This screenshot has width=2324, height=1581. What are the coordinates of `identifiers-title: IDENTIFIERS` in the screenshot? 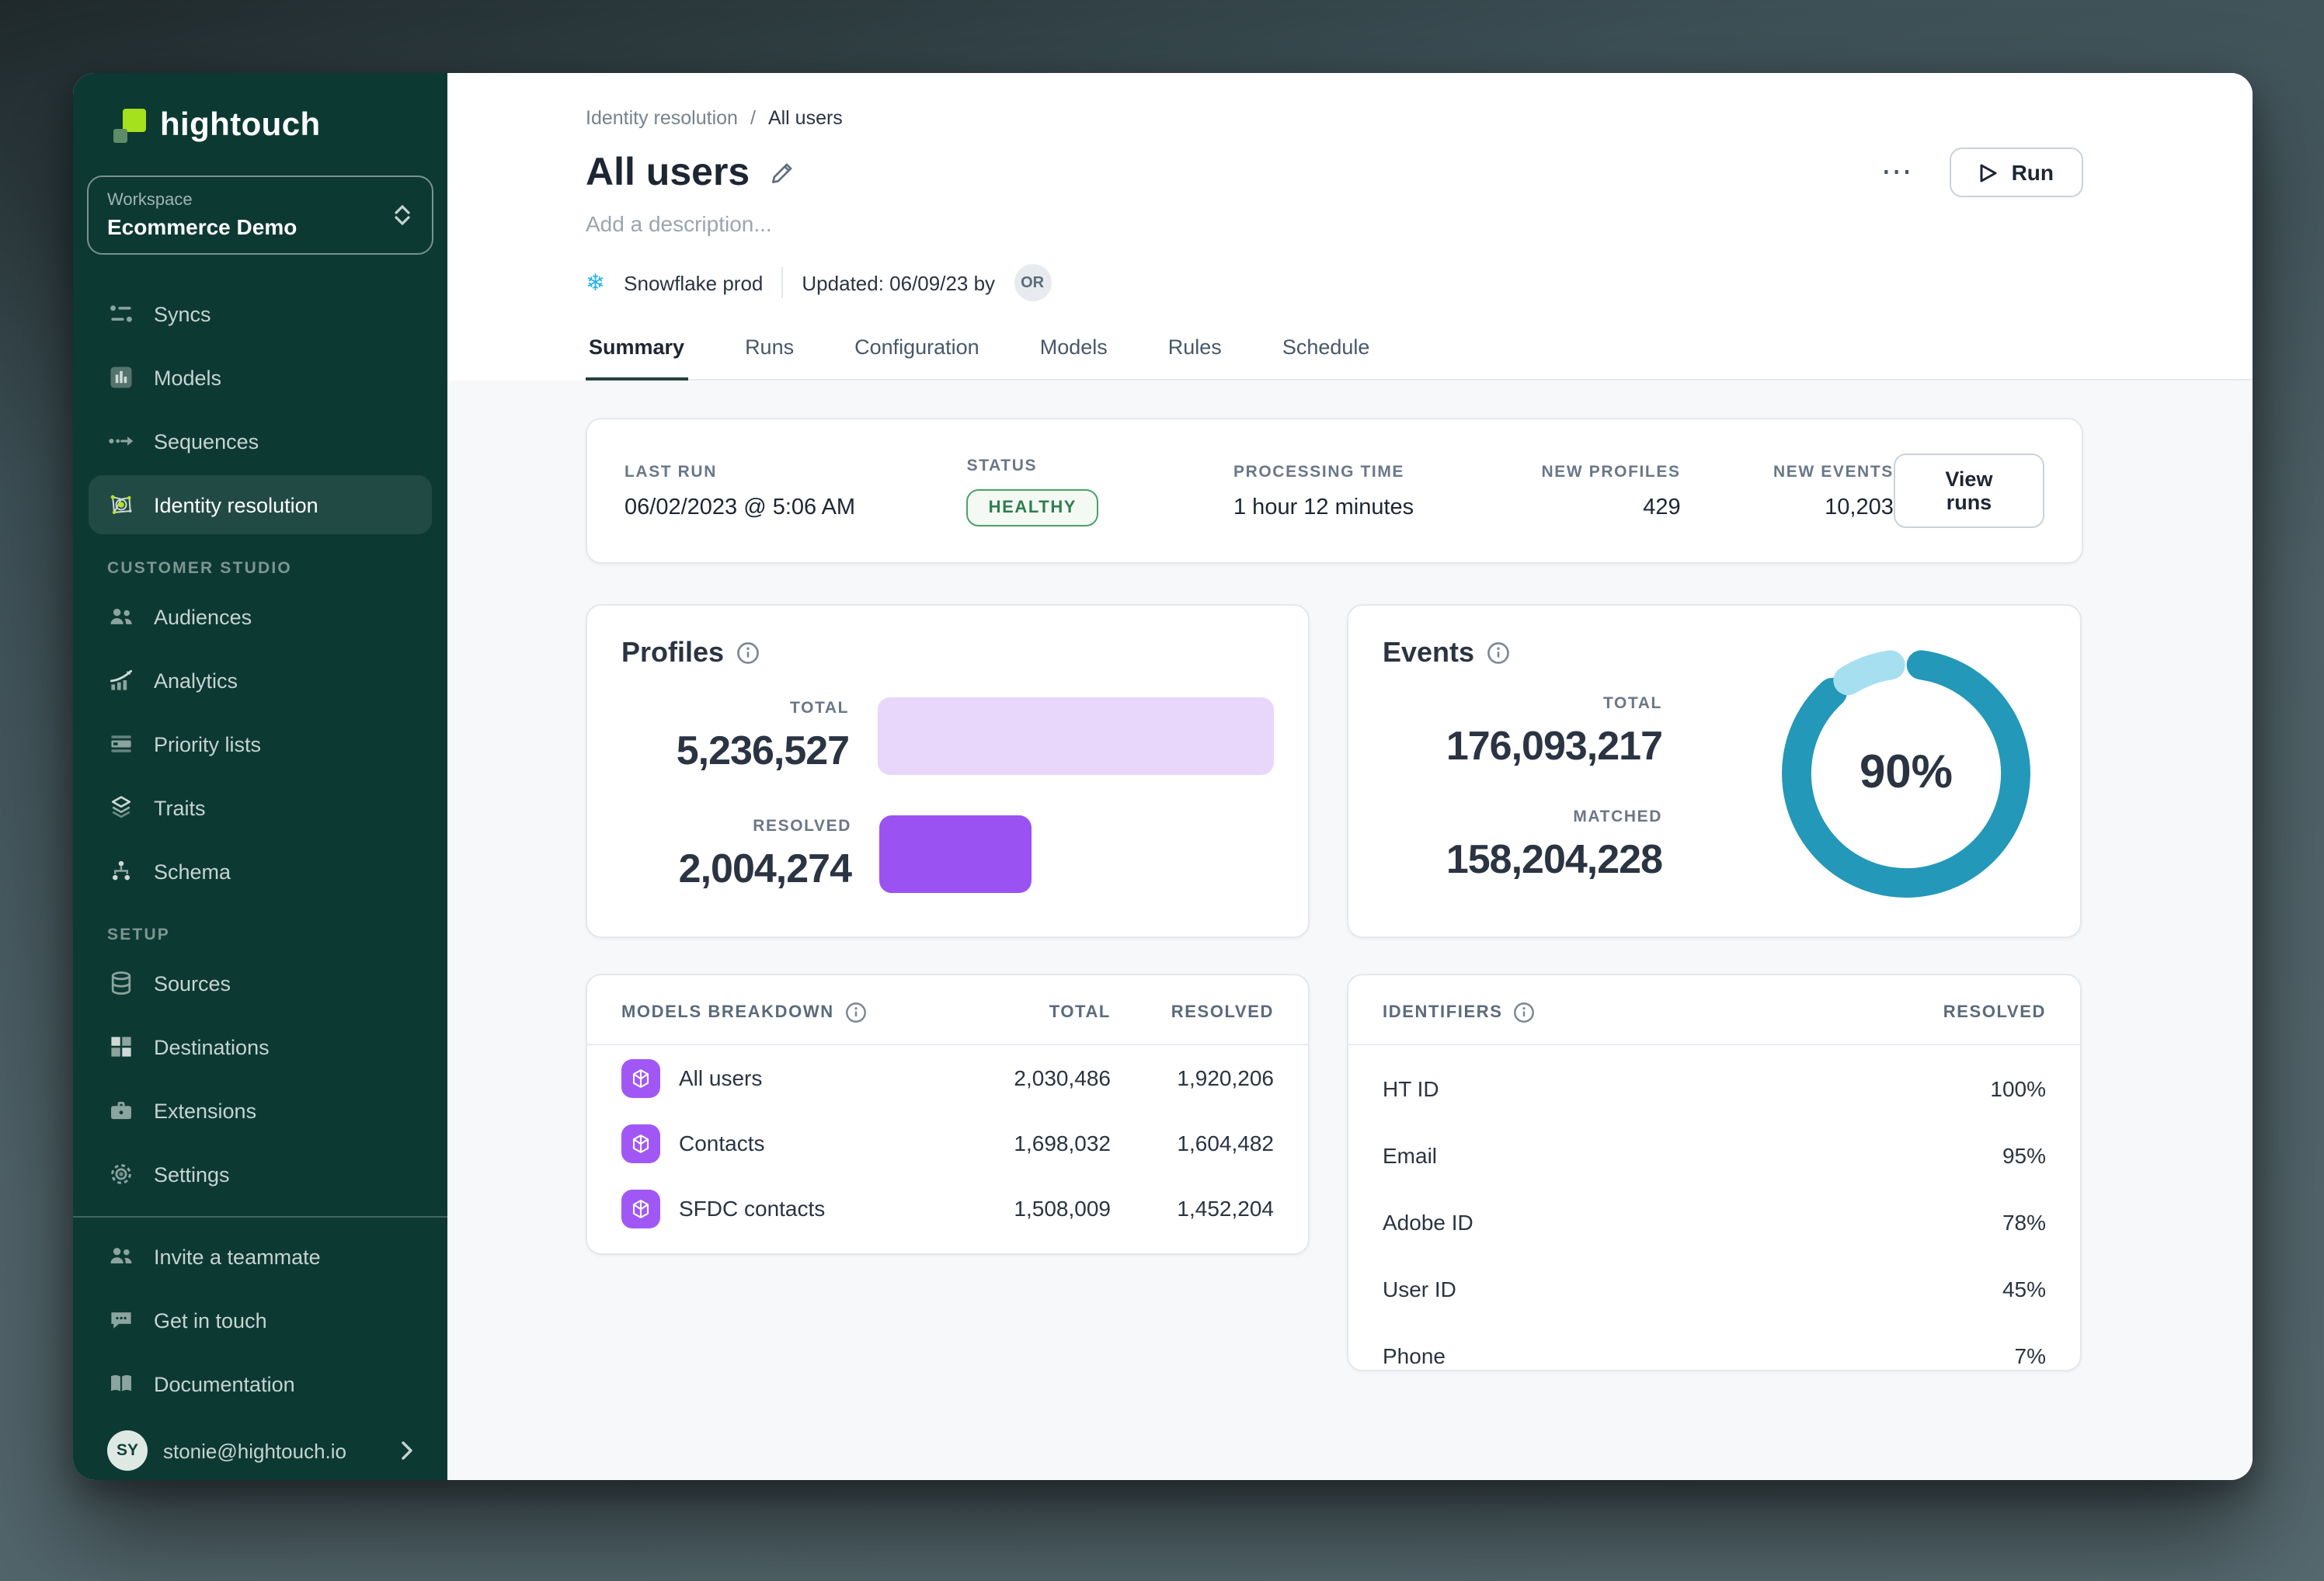 It's located at (1459, 1013).